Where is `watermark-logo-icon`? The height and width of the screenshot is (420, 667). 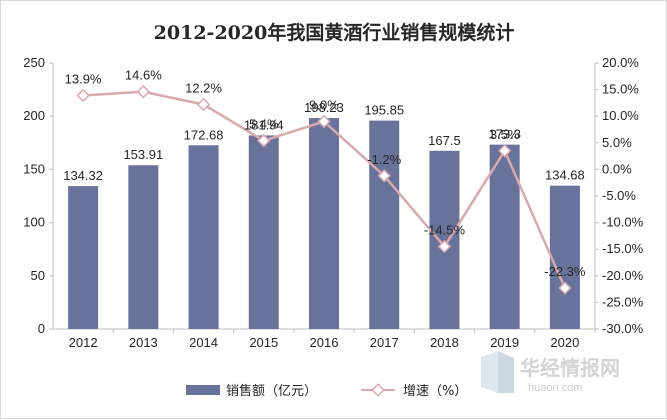 watermark-logo-icon is located at coordinates (489, 372).